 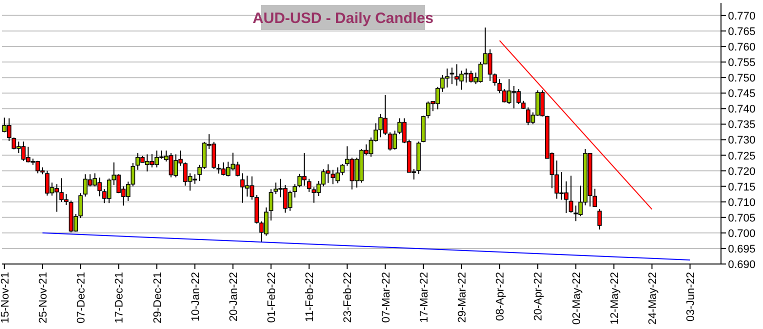 I want to click on x-tick-label: 29-Mar-22, so click(x=462, y=297).